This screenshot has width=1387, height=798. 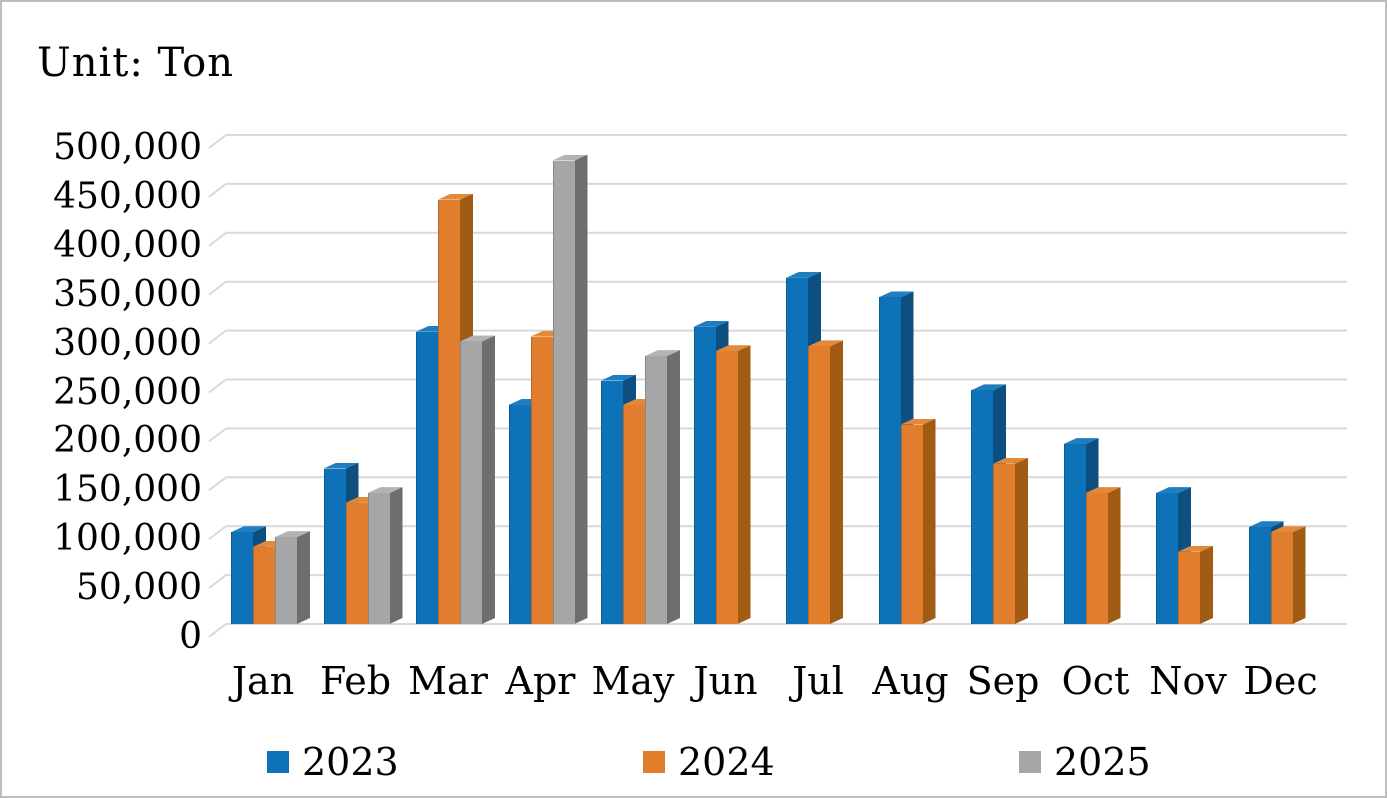 What do you see at coordinates (263, 681) in the screenshot?
I see `x-axis-label-Jan: Jan` at bounding box center [263, 681].